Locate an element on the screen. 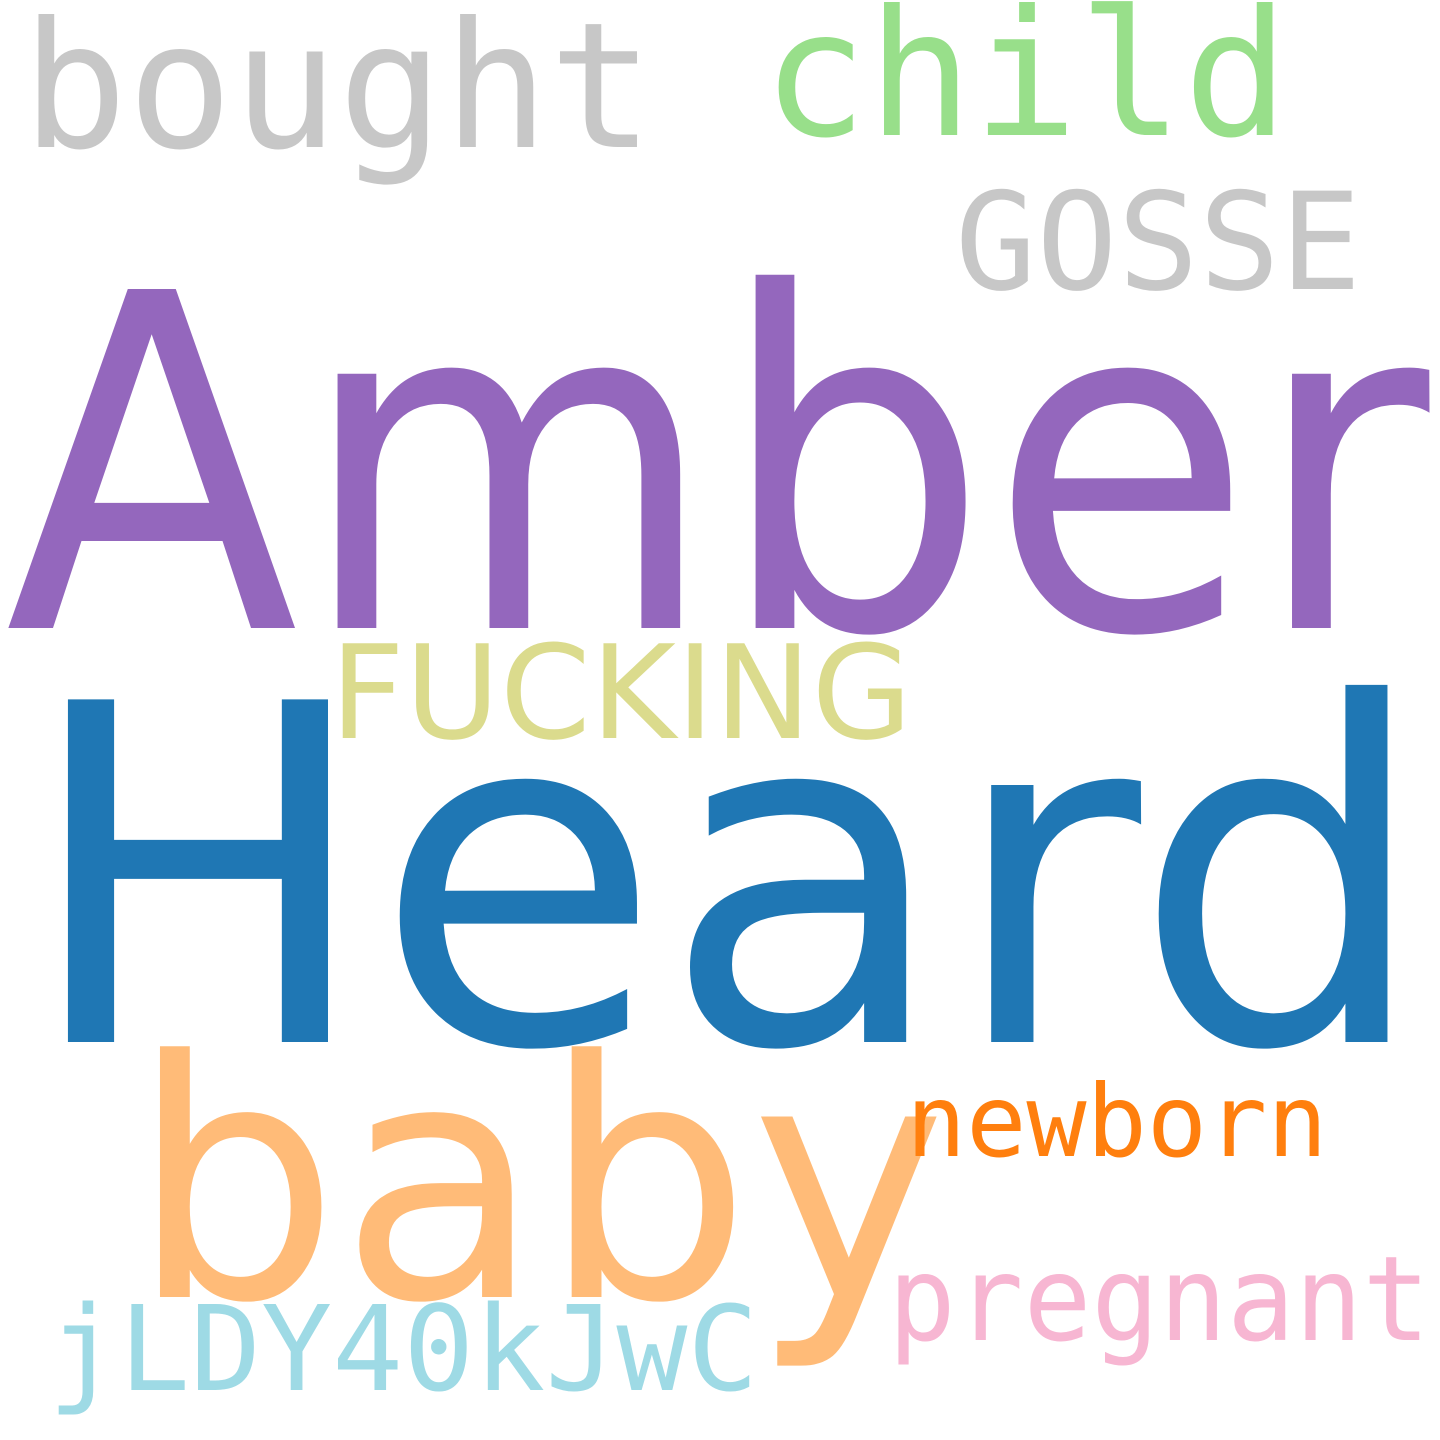  word-newborn: newborn is located at coordinates (1117, 1121).